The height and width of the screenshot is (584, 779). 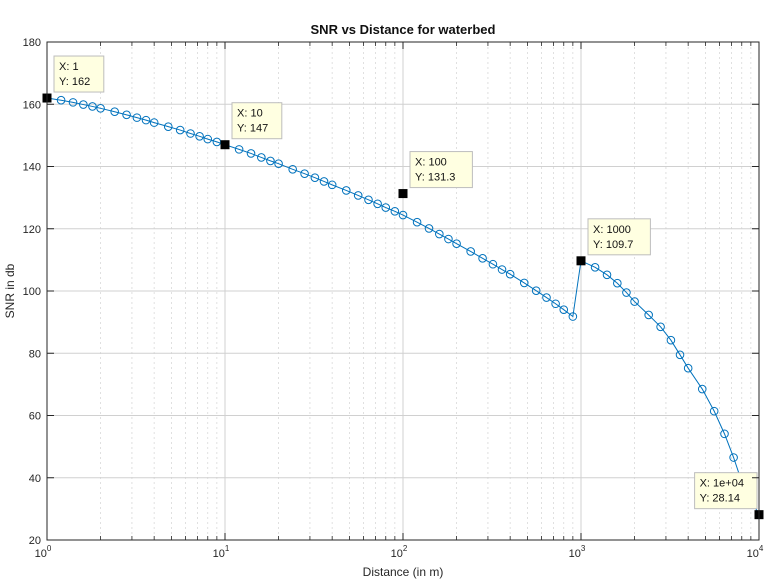 I want to click on x-axis-label: Distance (in m), so click(x=403, y=572).